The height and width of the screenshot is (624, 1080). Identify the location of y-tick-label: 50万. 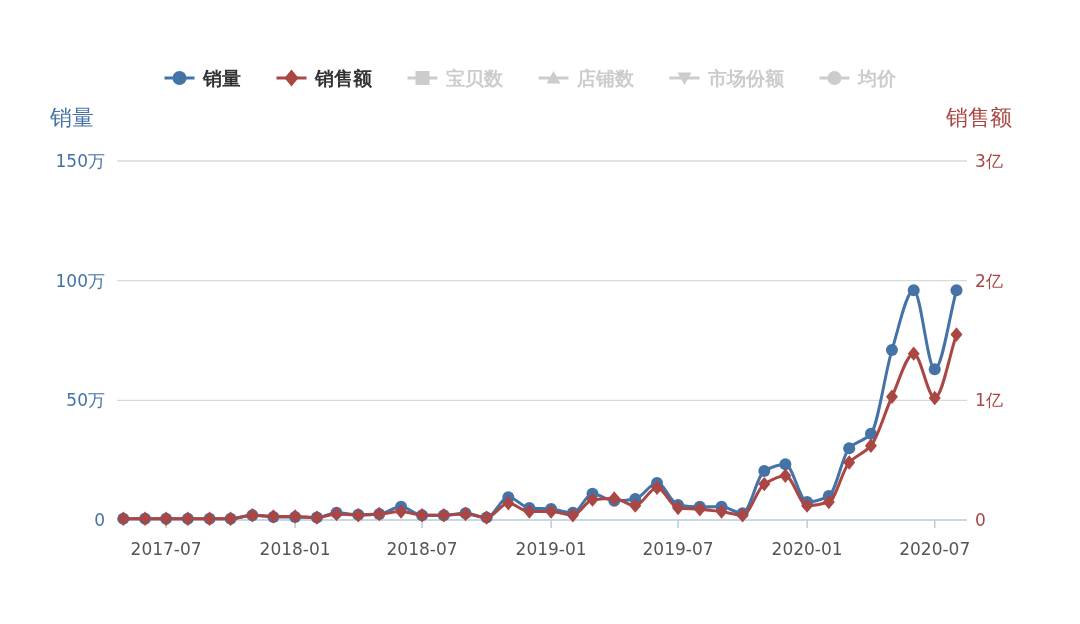
(85, 400).